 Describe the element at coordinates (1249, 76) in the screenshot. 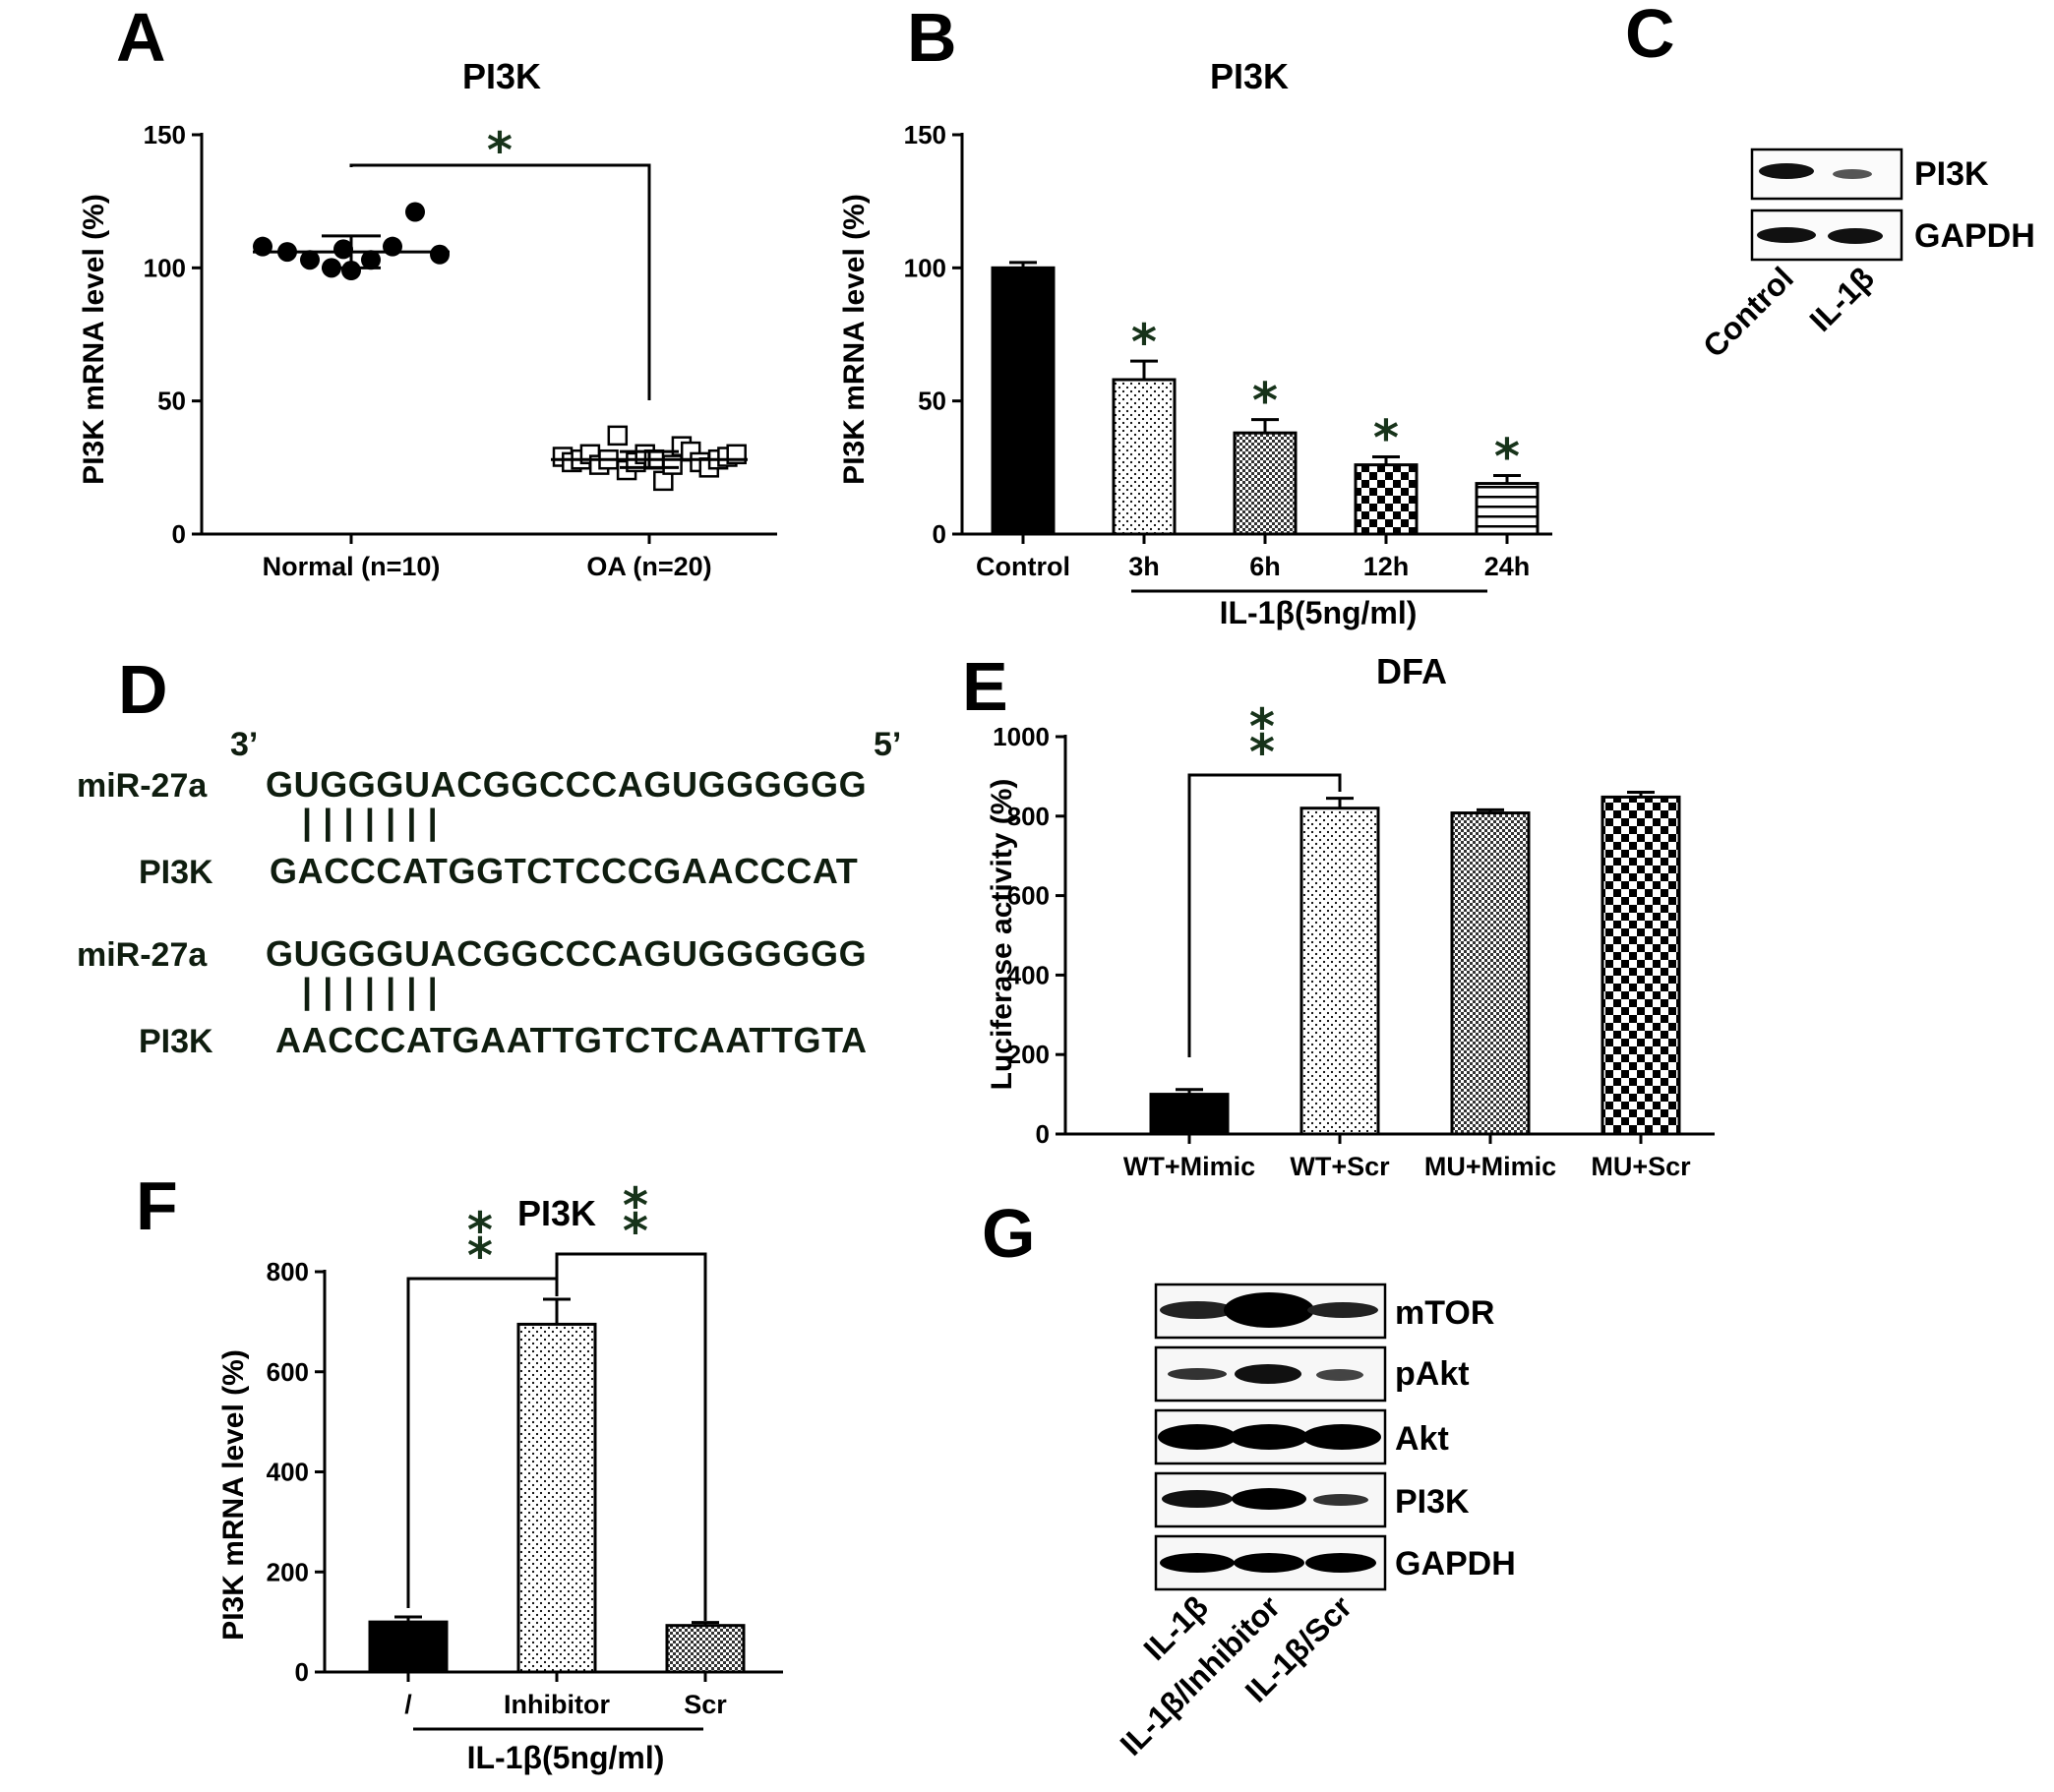

I see `panel-b-title: PI3K` at that location.